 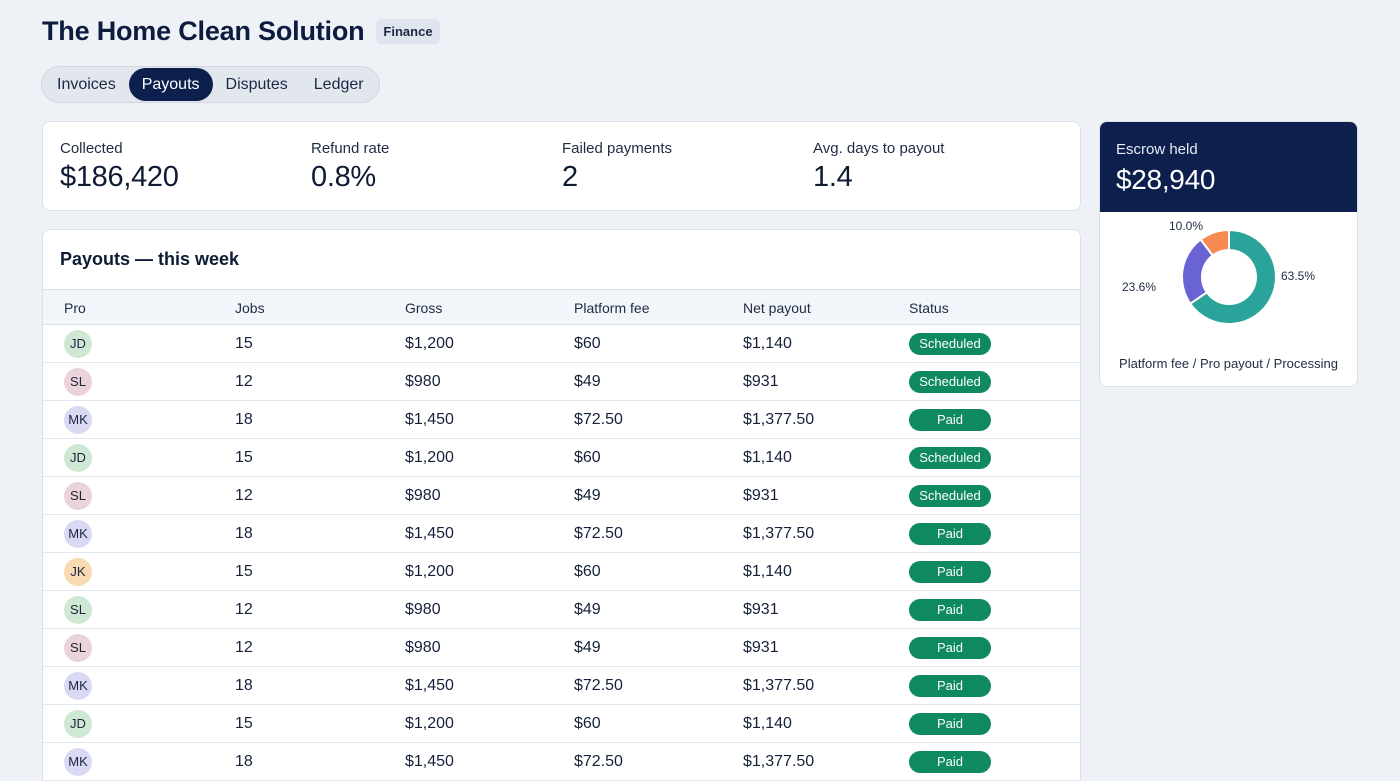 I want to click on escrow-donut-chart: 63.5% 23.6% 10.0%, so click(x=1218, y=272).